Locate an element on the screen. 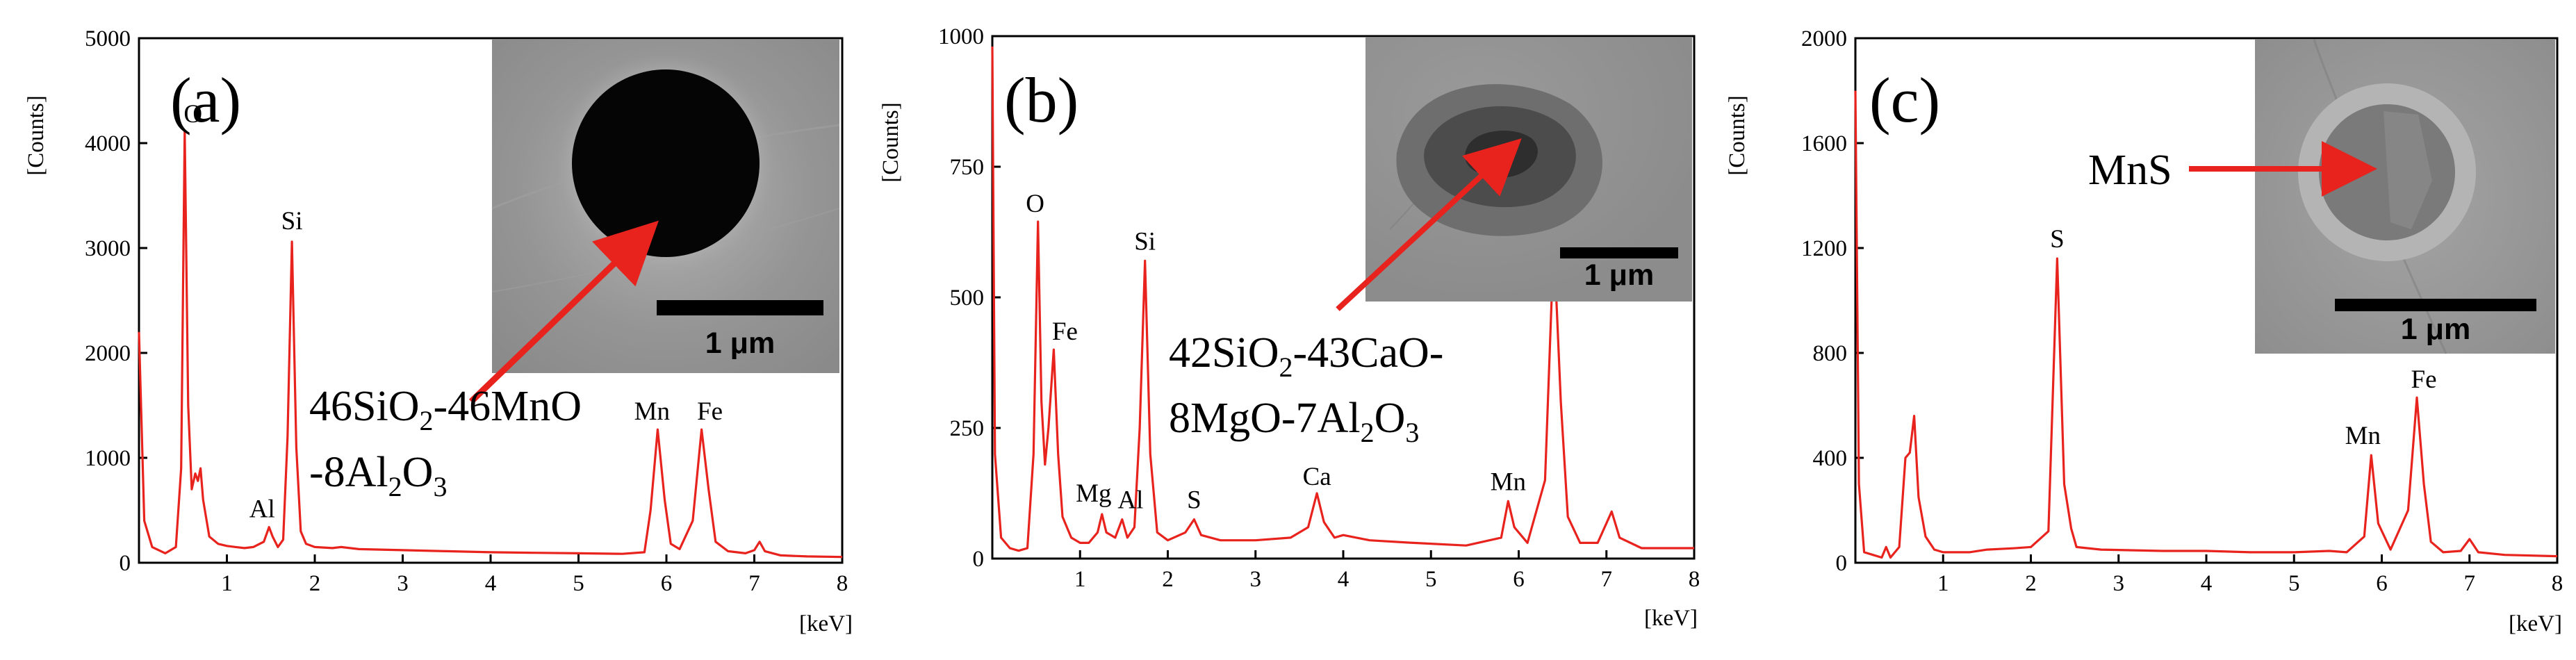 This screenshot has height=660, width=2576. composition-line-2: 8MgO-7Al2O3 is located at coordinates (1294, 422).